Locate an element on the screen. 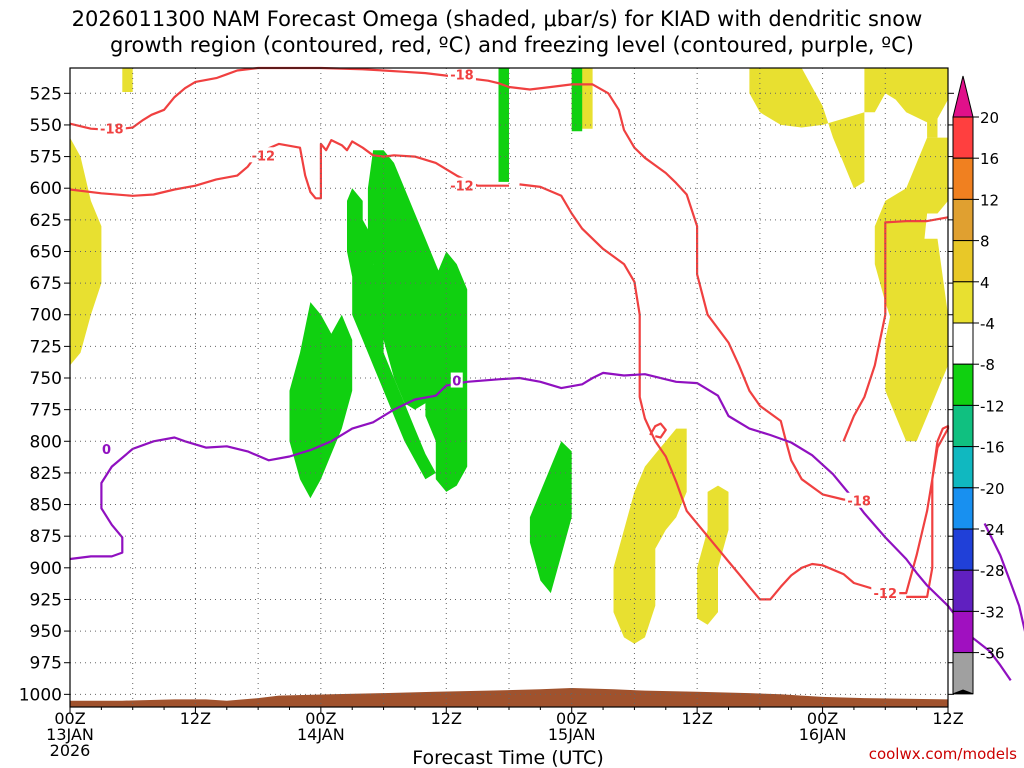 The width and height of the screenshot is (1024, 768). contour-label-minus18-top-bg is located at coordinates (461, 74).